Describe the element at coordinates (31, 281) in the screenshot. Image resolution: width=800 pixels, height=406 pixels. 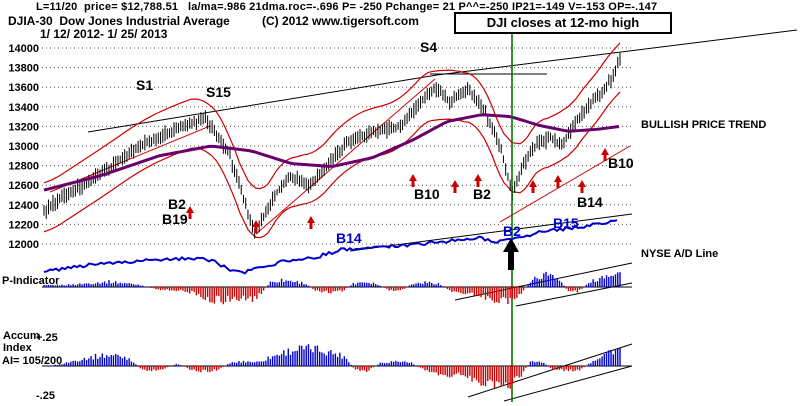
I see `p-indicator-label: P-Indicator` at that location.